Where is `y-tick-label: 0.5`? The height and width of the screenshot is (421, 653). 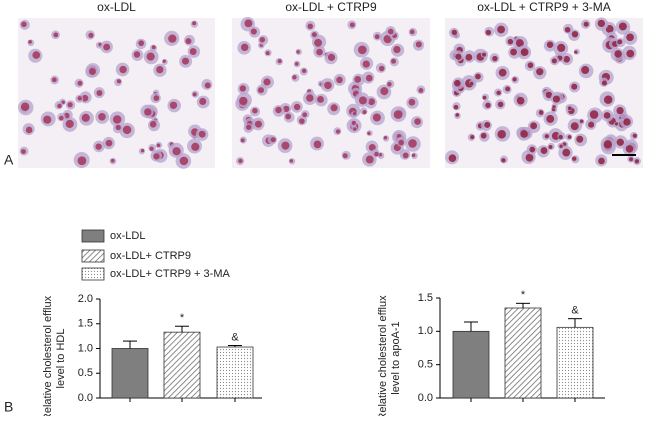
y-tick-label: 0.5 is located at coordinates (425, 365).